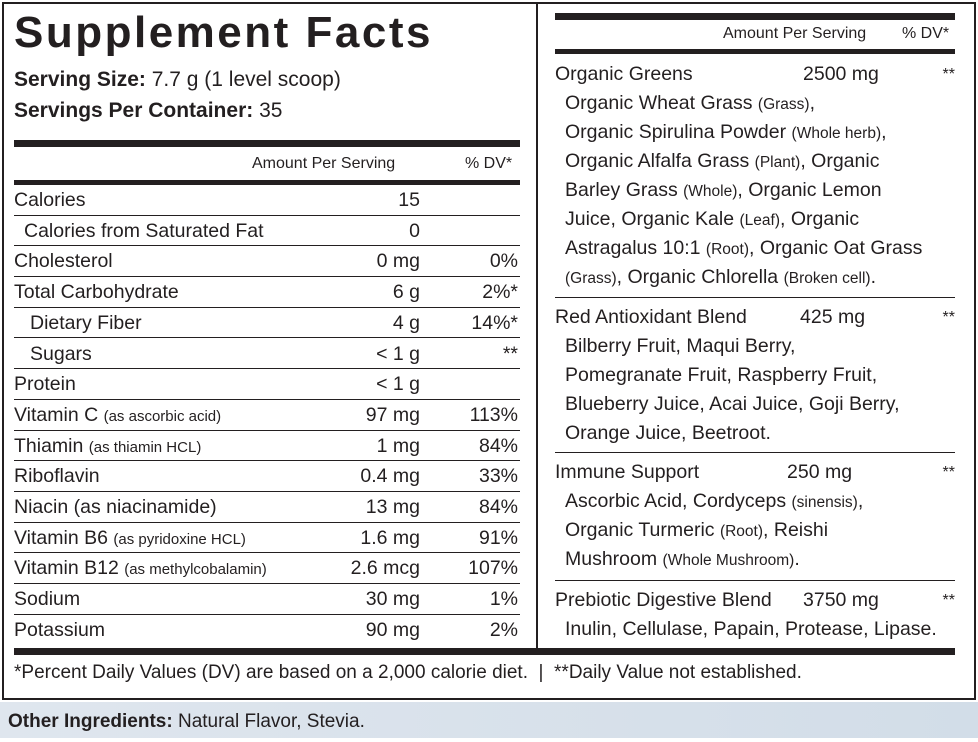 The image size is (978, 742). What do you see at coordinates (723, 190) in the screenshot?
I see `blend-ingredient-line: Barley Grass (Whole), Organic Lemon` at bounding box center [723, 190].